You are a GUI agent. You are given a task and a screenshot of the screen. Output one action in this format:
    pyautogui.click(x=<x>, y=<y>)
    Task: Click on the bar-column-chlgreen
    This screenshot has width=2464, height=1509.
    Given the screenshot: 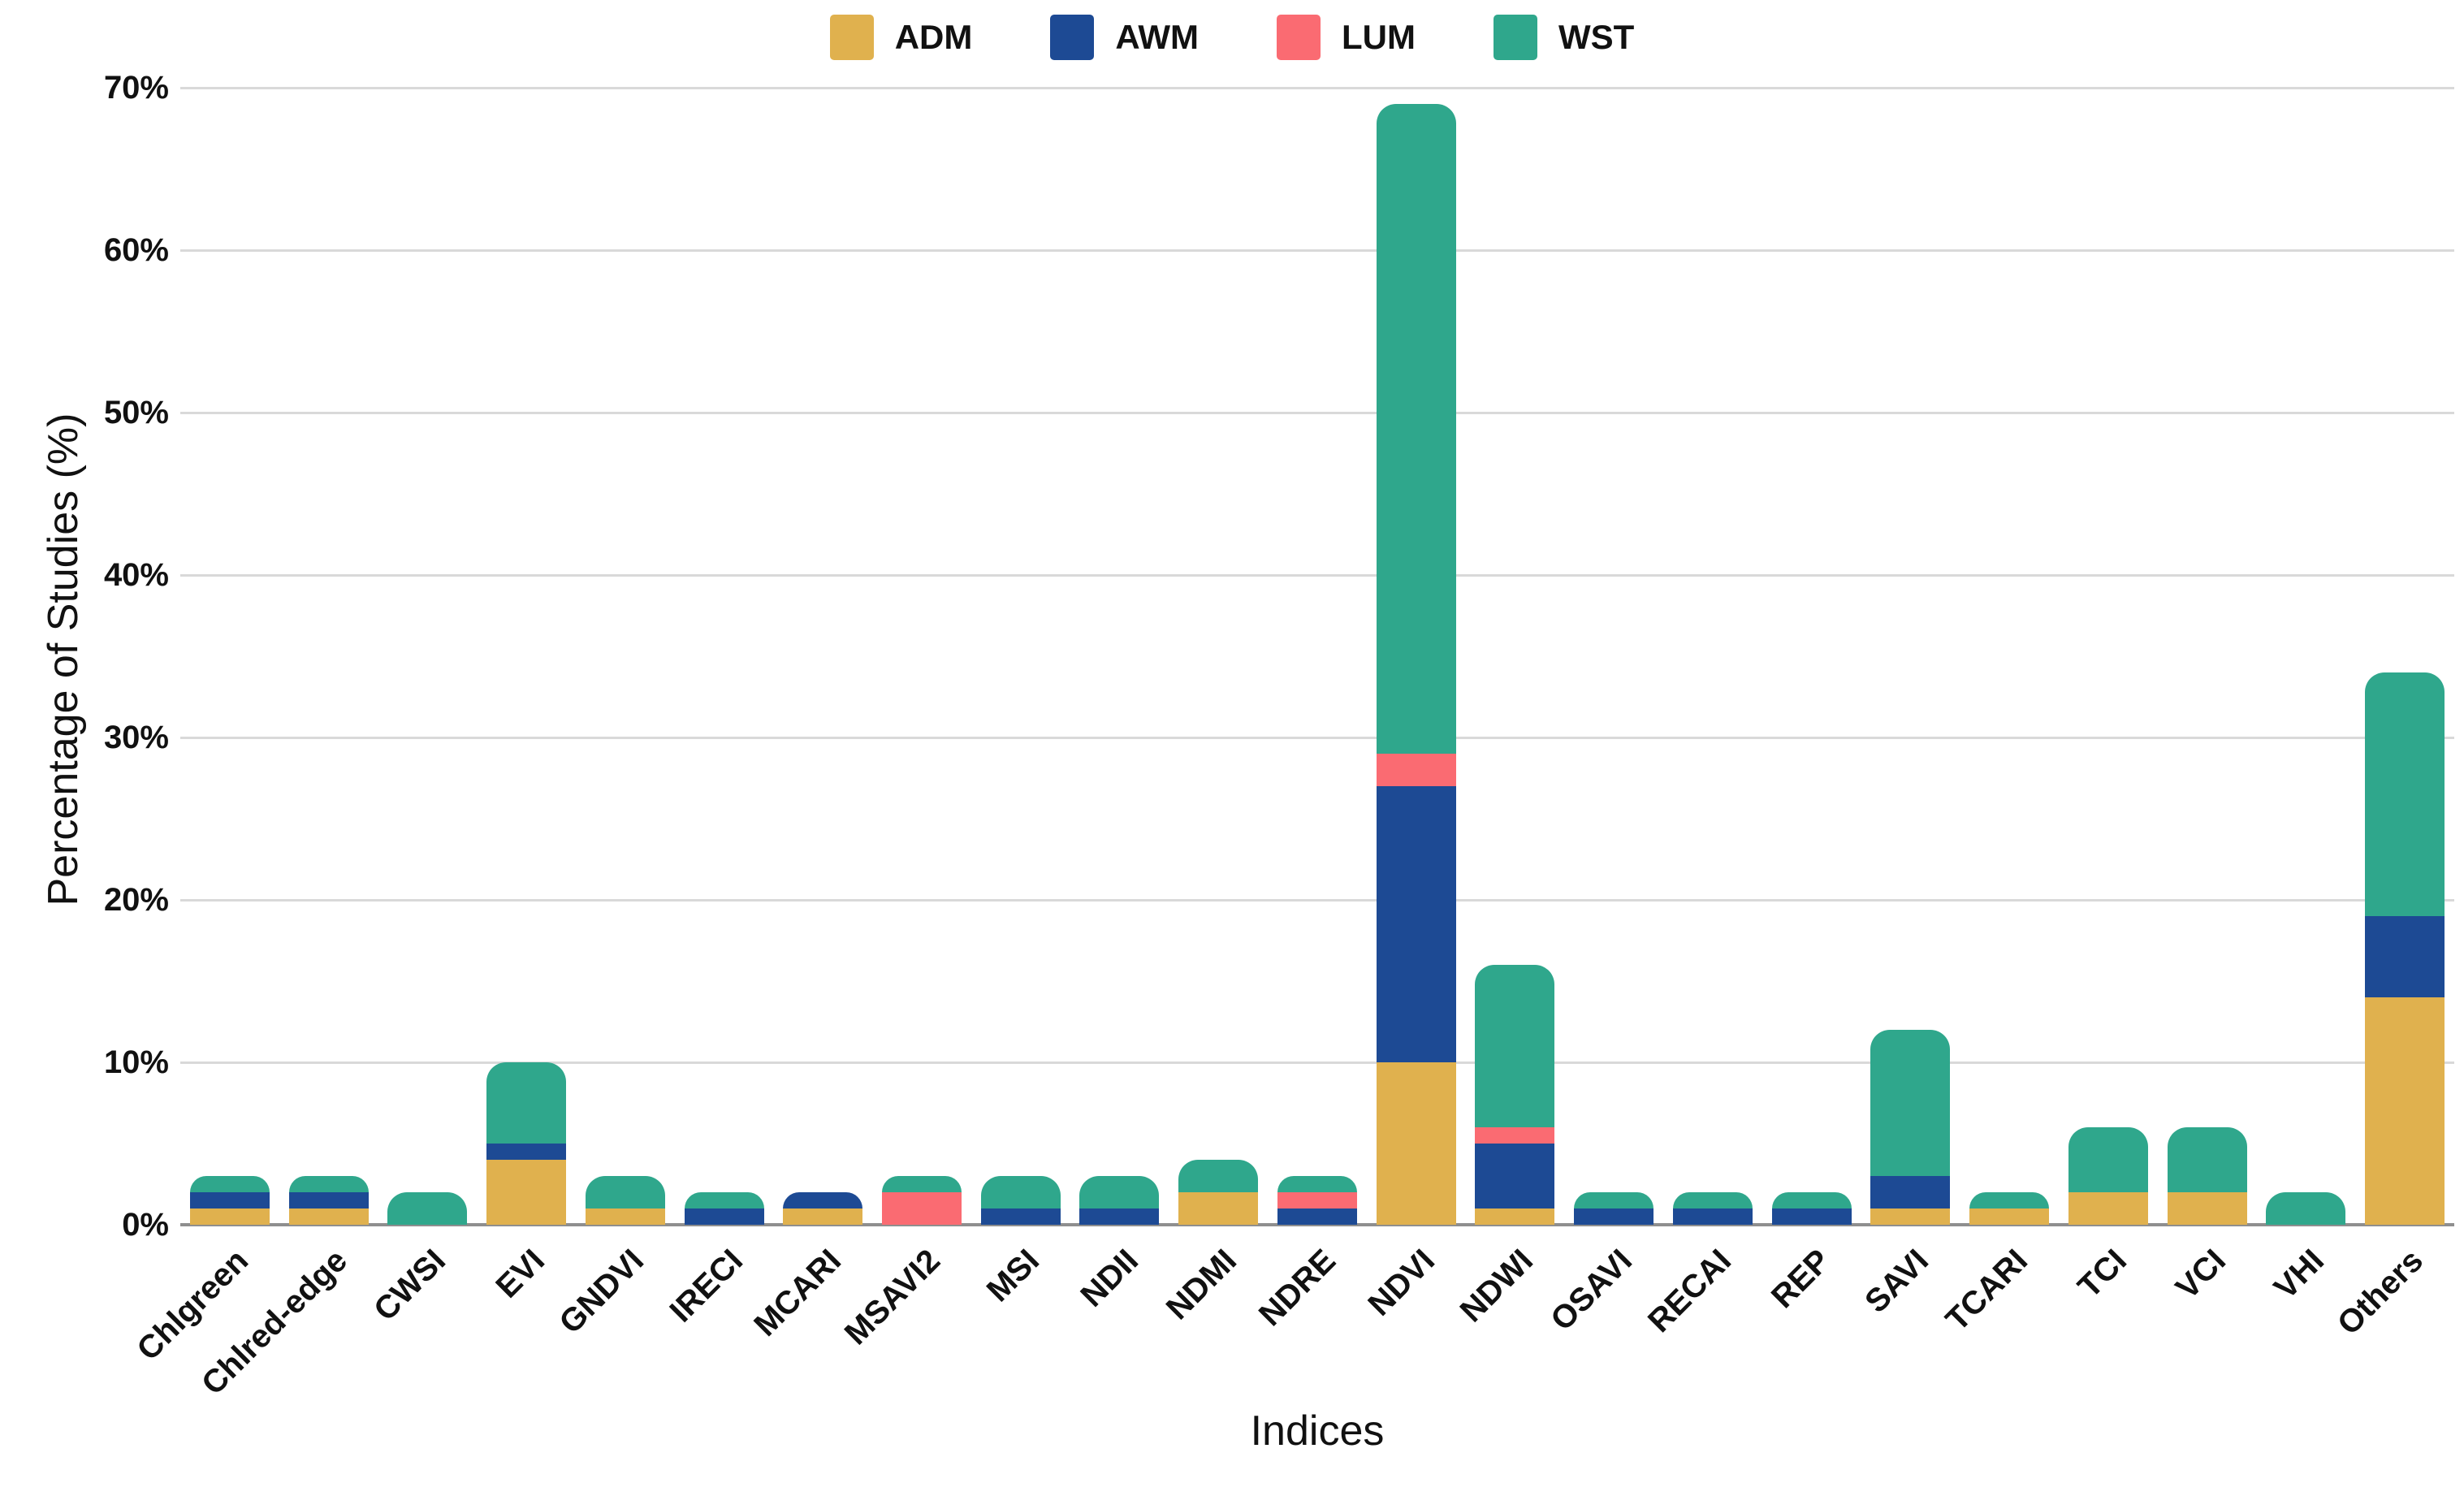 What is the action you would take?
    pyautogui.click(x=229, y=656)
    